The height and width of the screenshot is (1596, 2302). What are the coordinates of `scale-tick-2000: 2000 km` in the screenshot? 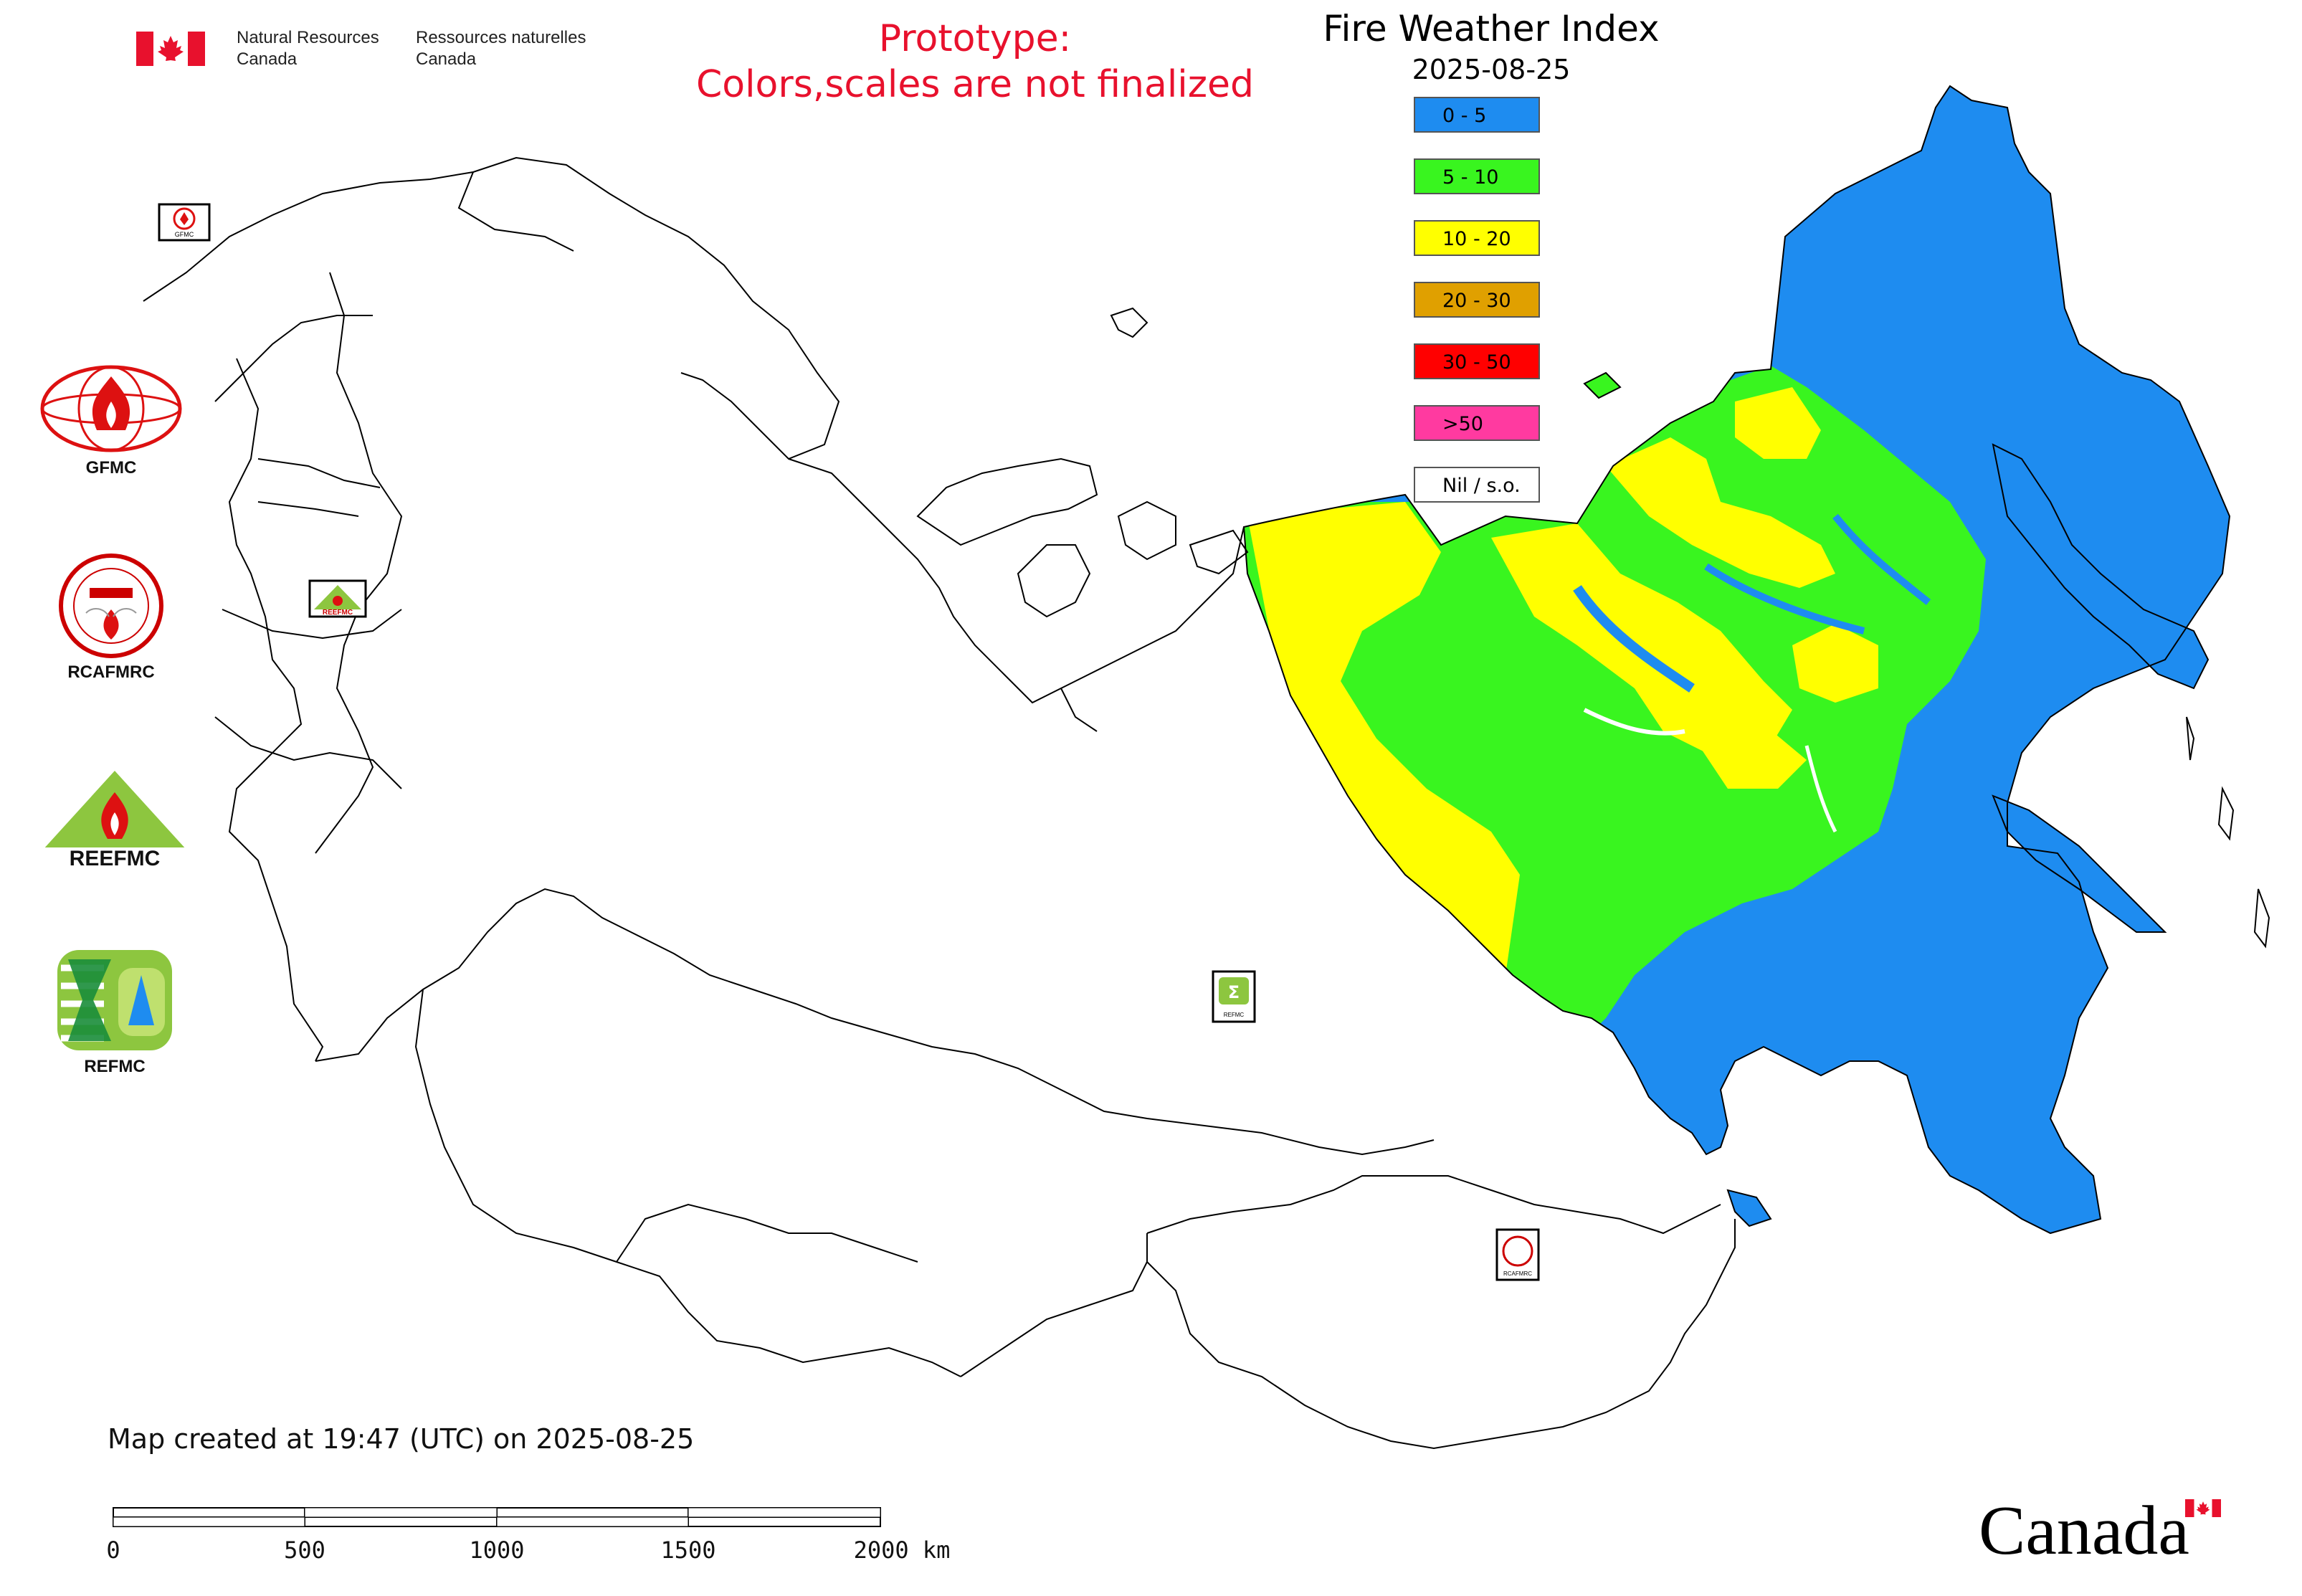 It's located at (902, 1550).